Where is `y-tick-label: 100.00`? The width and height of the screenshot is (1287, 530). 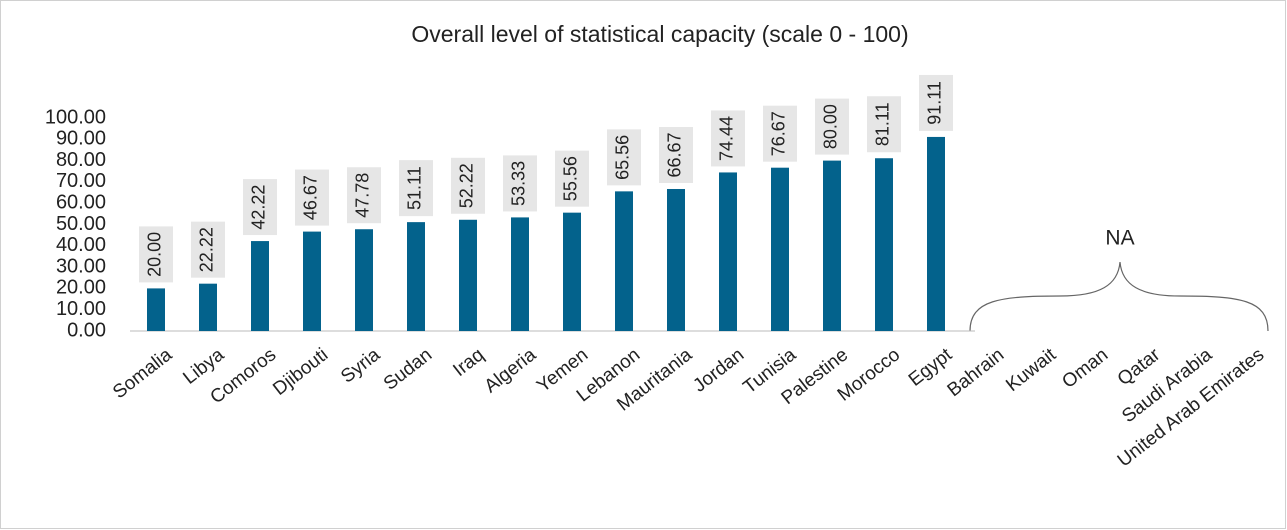
y-tick-label: 100.00 is located at coordinates (75, 117).